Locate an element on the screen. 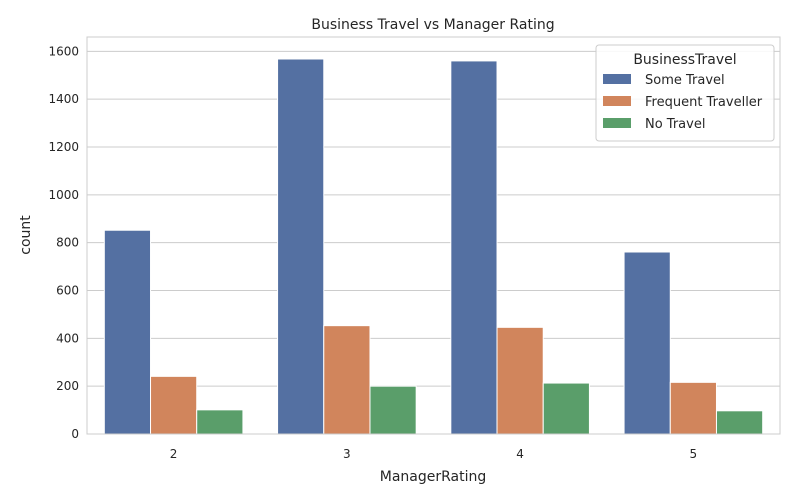  x-tick-label: 4 is located at coordinates (520, 454).